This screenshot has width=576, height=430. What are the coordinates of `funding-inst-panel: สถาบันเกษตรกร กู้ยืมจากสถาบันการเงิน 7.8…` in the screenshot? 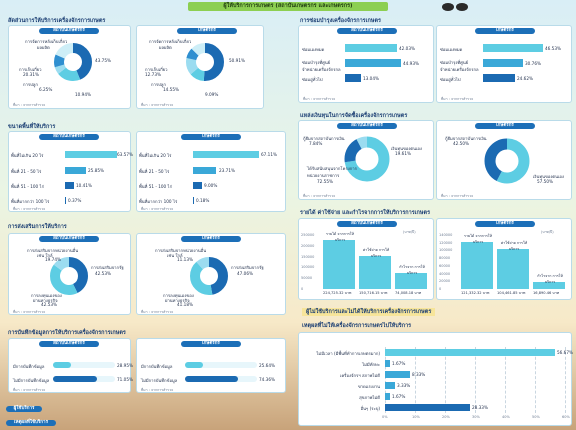 It's located at (366, 160).